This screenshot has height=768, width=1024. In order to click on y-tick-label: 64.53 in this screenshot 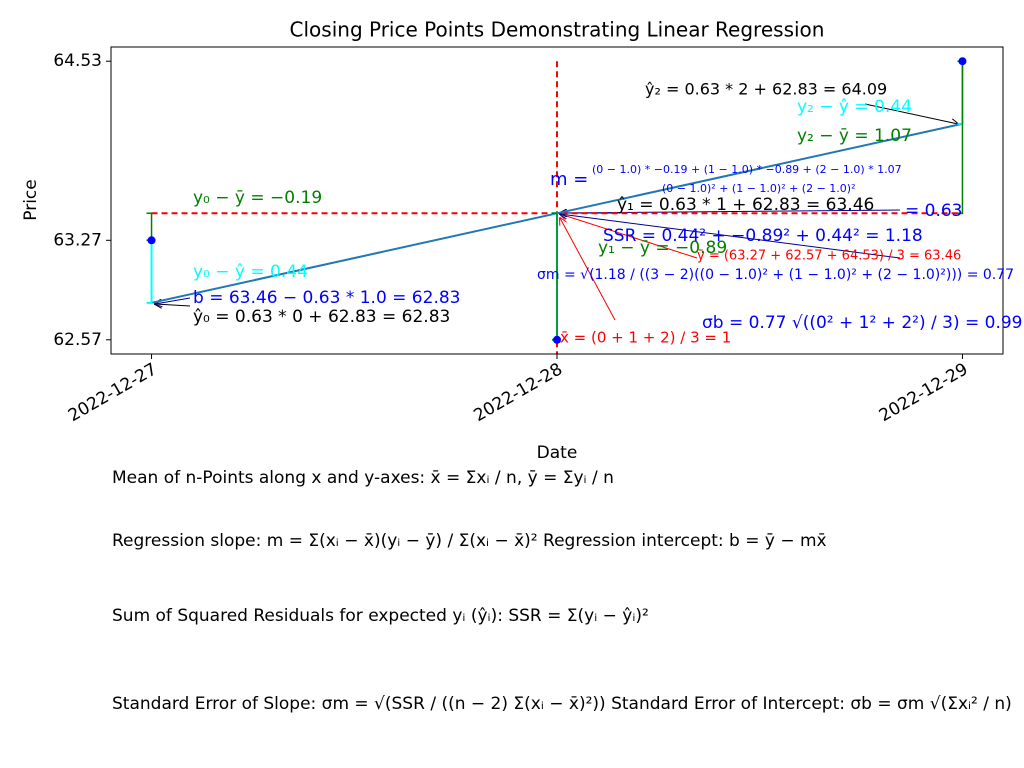, I will do `click(77, 61)`.